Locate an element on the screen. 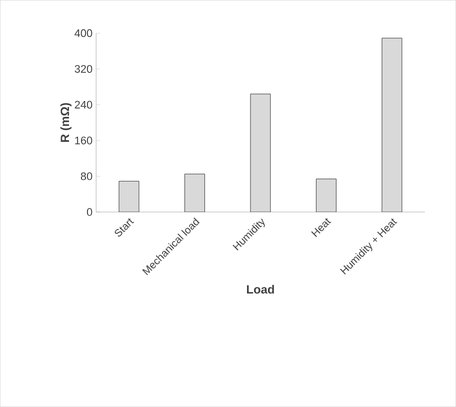 This screenshot has height=407, width=456. y-axis-title: R (mΩ) is located at coordinates (66, 122).